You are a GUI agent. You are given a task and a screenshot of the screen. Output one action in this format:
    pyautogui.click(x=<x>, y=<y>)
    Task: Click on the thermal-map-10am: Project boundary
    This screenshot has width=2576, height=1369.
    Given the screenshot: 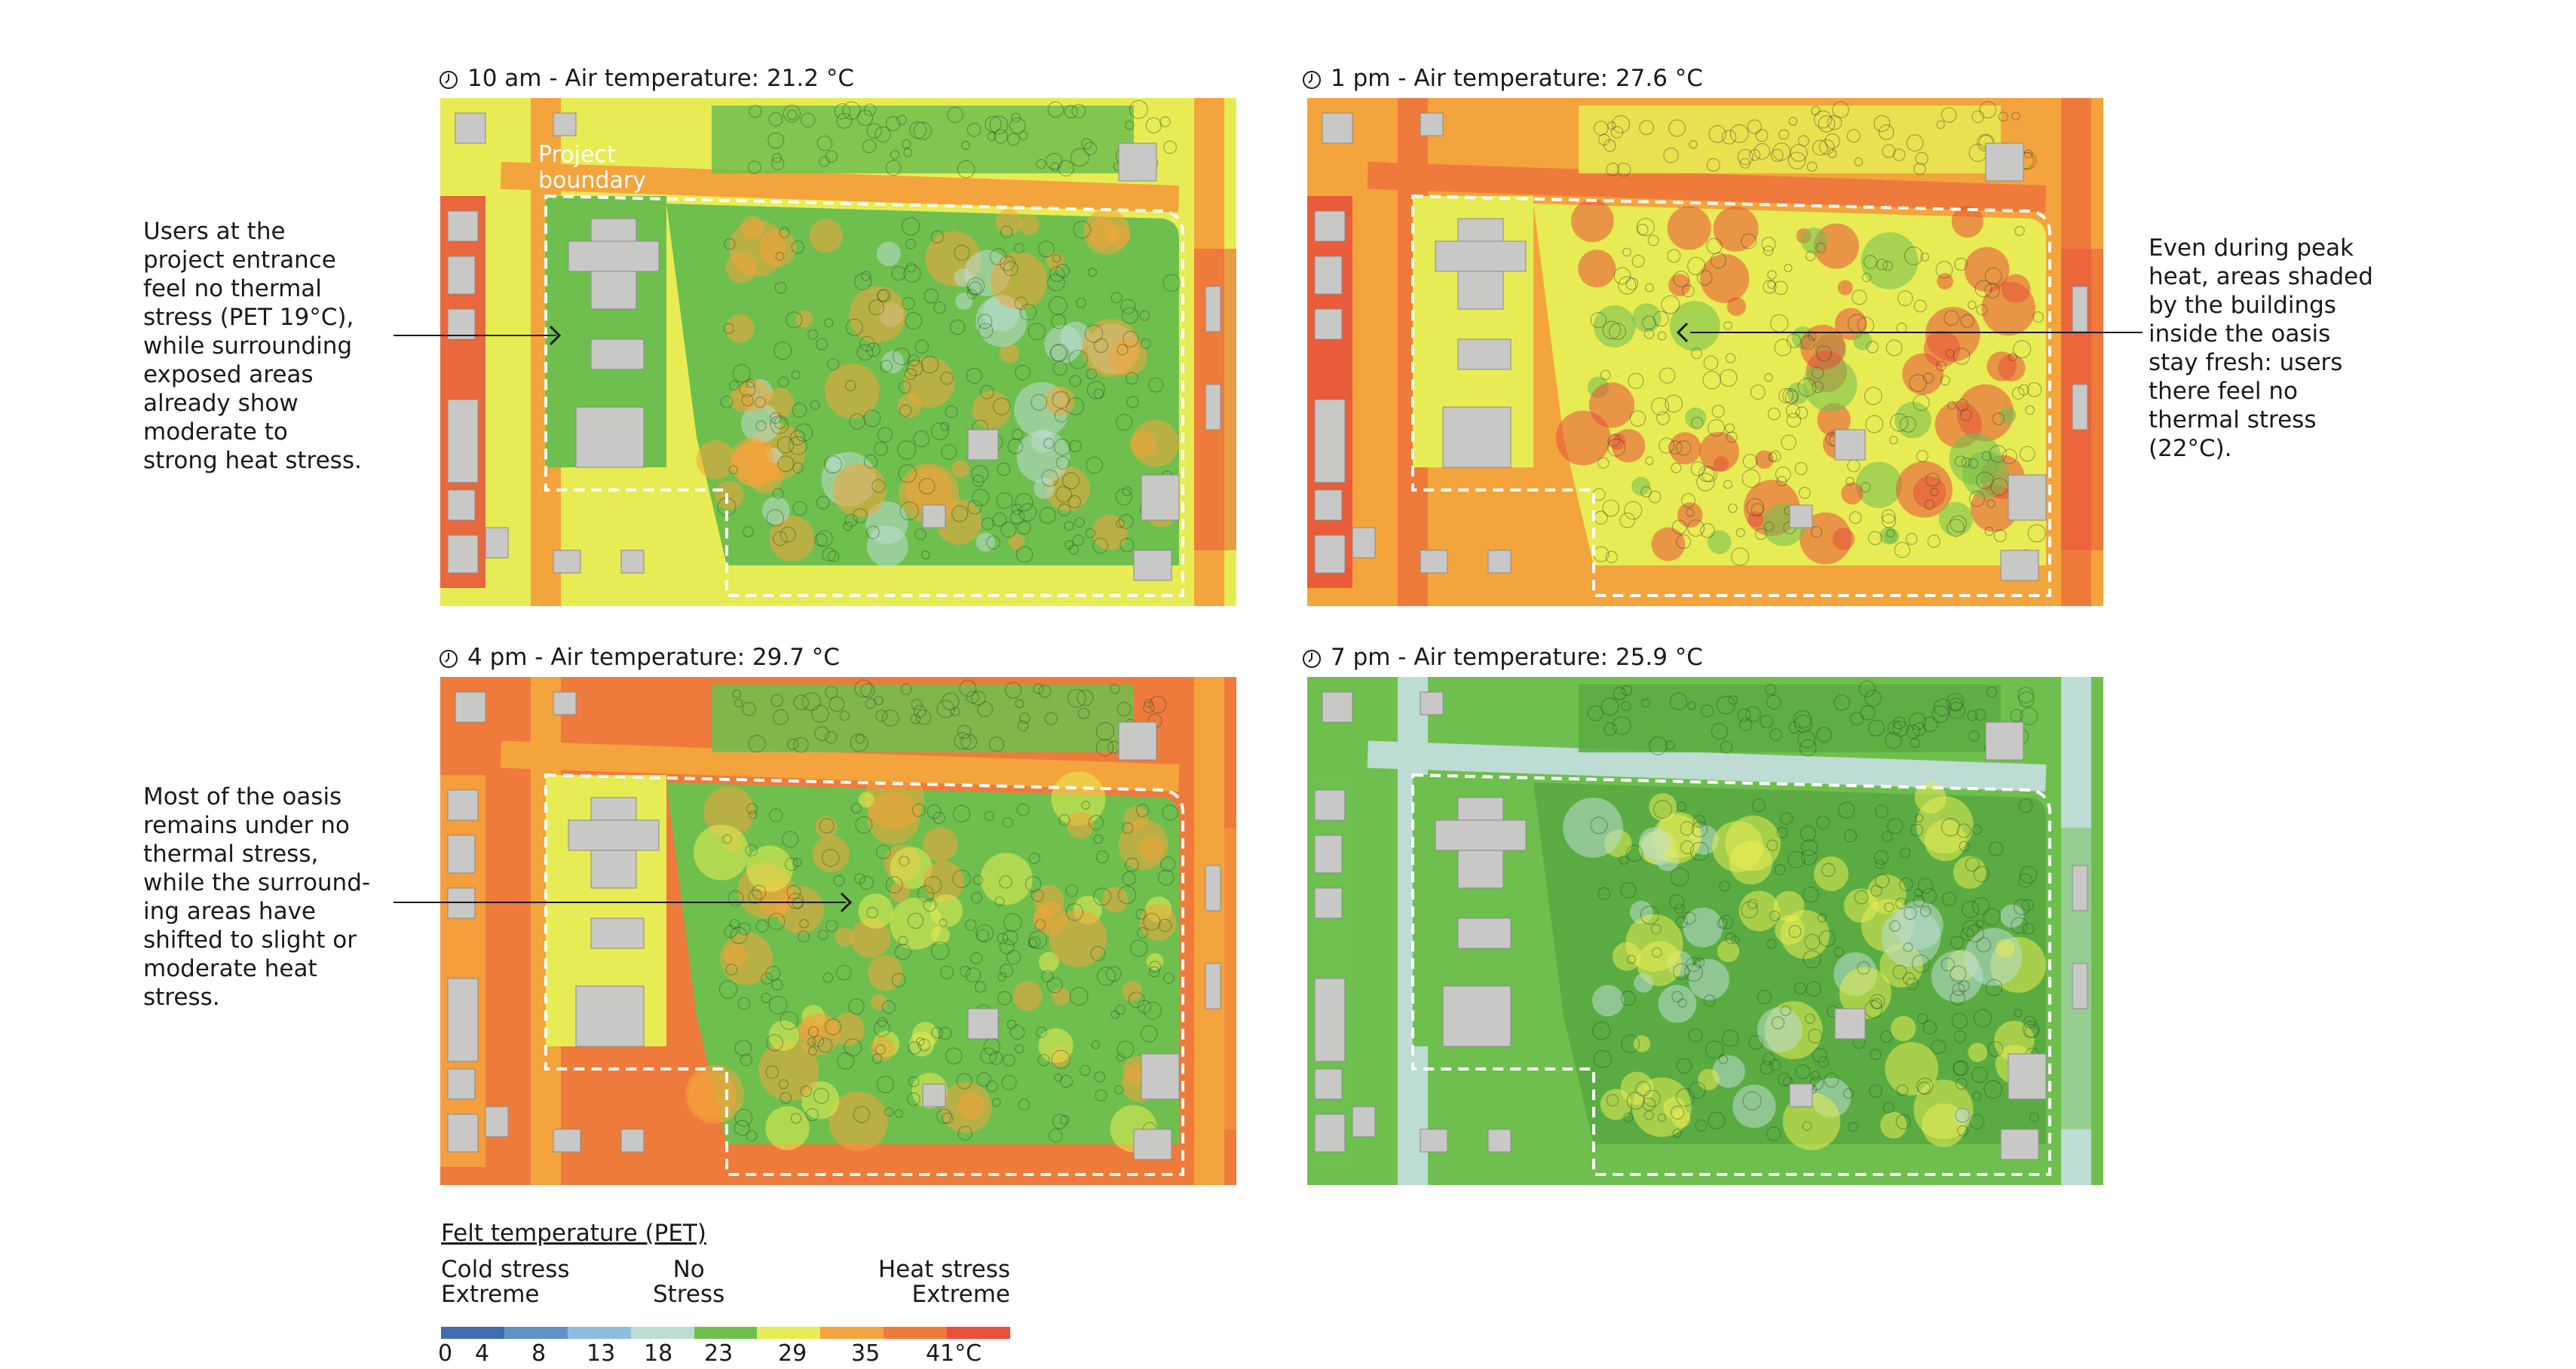 What is the action you would take?
    pyautogui.click(x=838, y=352)
    